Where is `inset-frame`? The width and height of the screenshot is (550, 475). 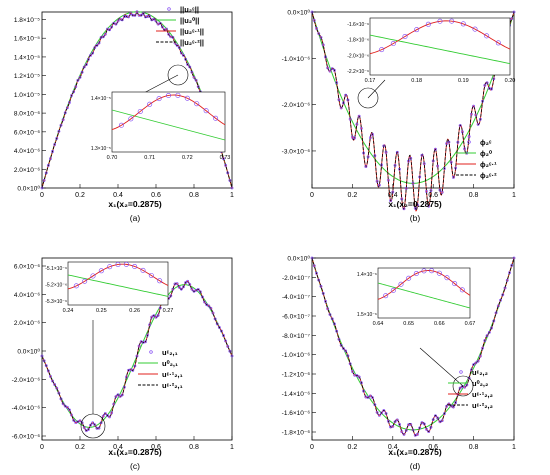 inset-frame is located at coordinates (424, 293).